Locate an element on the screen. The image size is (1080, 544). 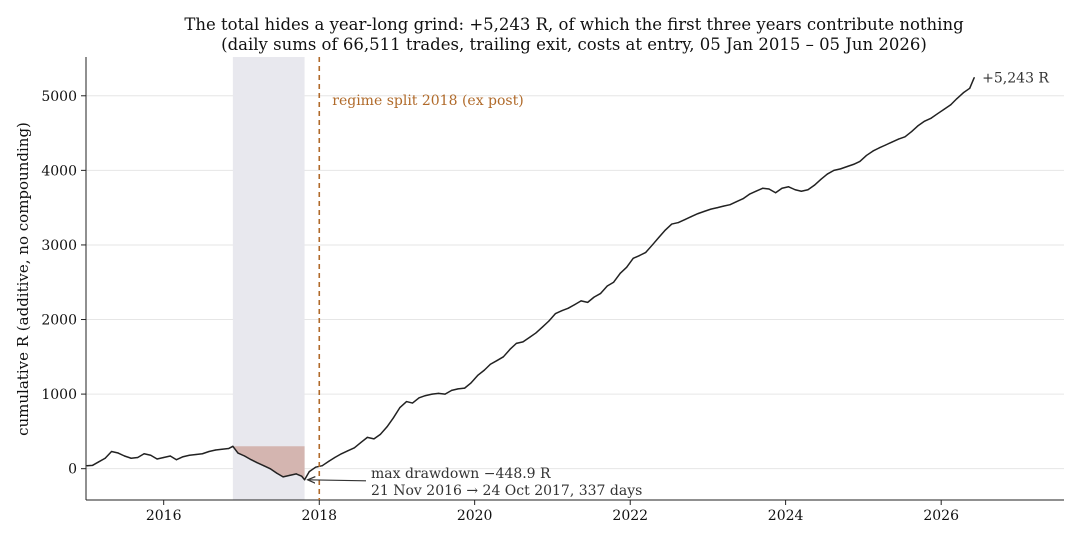
y-tick-label: 5000 is located at coordinates (59, 97).